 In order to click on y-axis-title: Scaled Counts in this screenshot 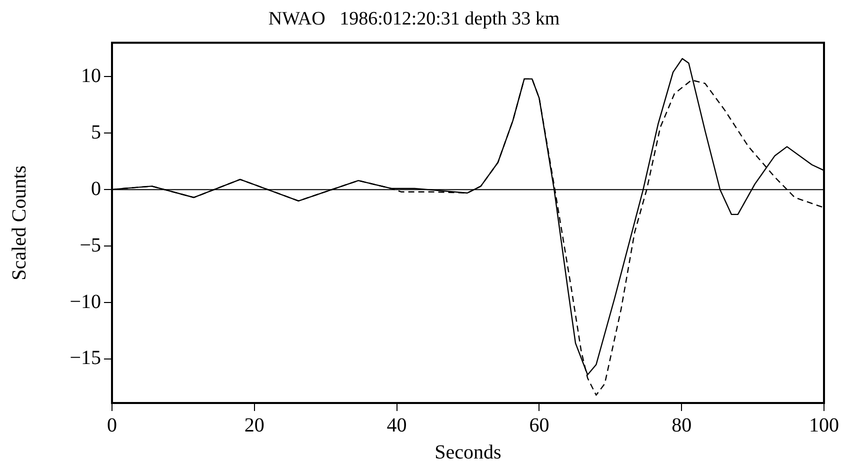, I will do `click(19, 222)`.